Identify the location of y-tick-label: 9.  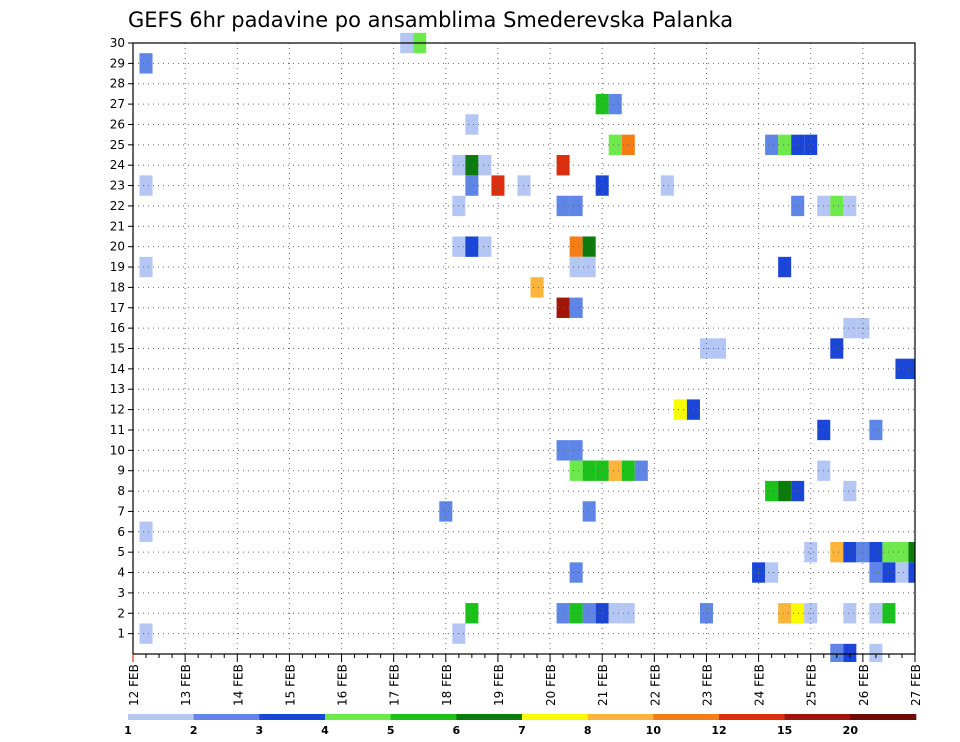
(121, 471).